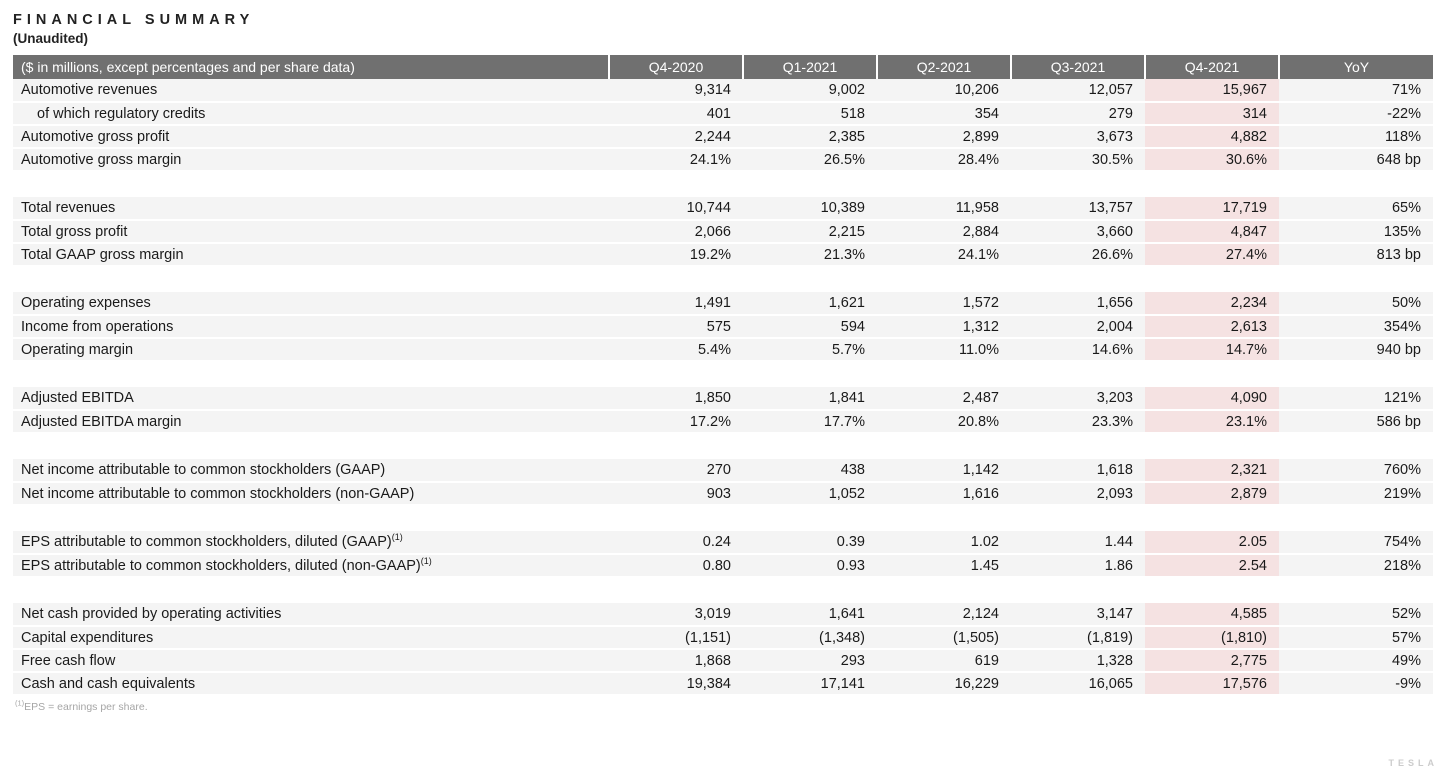 Image resolution: width=1447 pixels, height=772 pixels. I want to click on row-label-cell: Income from operations, so click(311, 327).